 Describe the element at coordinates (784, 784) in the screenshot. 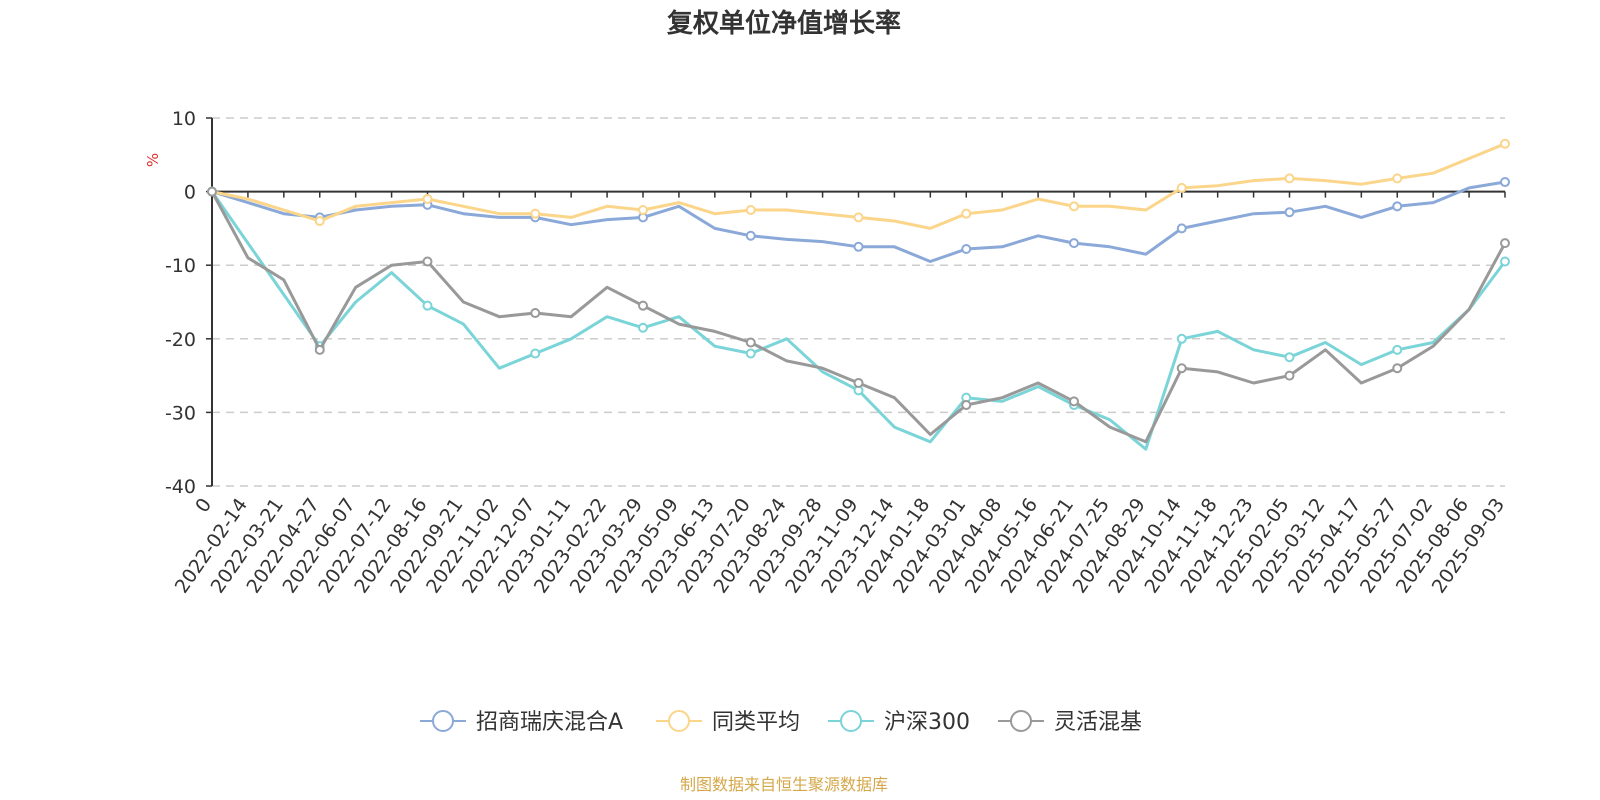

I see `source-note: 制图数据来自恒生聚源数据库` at that location.